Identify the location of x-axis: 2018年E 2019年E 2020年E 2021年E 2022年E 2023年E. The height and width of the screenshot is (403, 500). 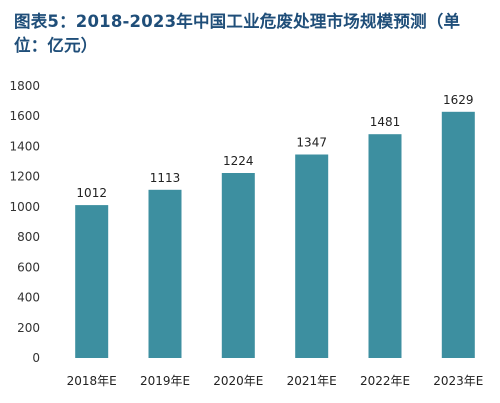
(275, 381).